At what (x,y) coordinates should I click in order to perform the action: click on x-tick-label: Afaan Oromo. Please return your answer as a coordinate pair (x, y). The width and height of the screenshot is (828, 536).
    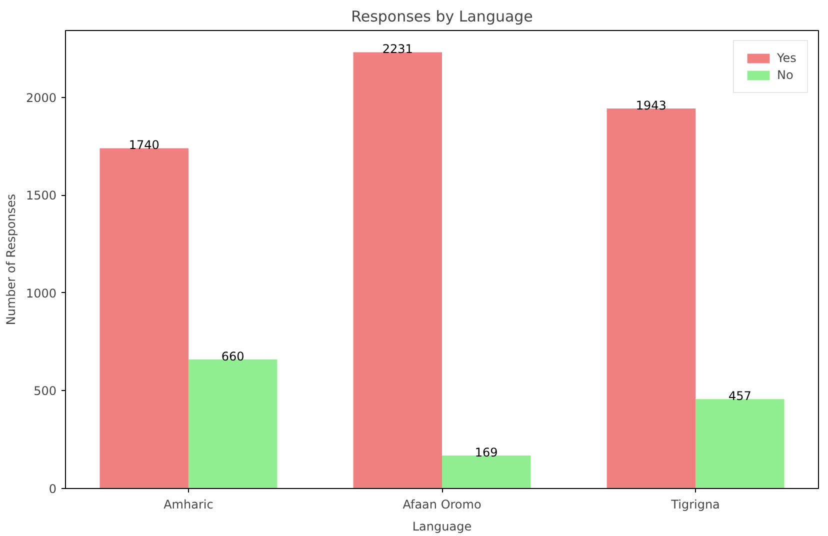
    Looking at the image, I should click on (442, 505).